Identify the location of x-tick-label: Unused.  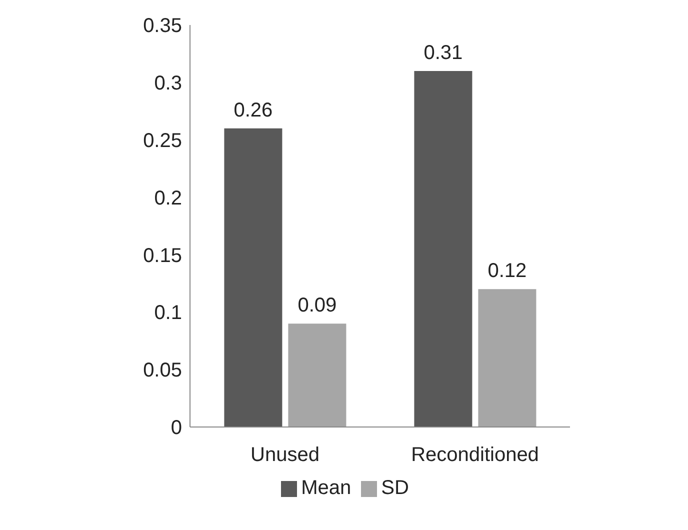
(285, 455).